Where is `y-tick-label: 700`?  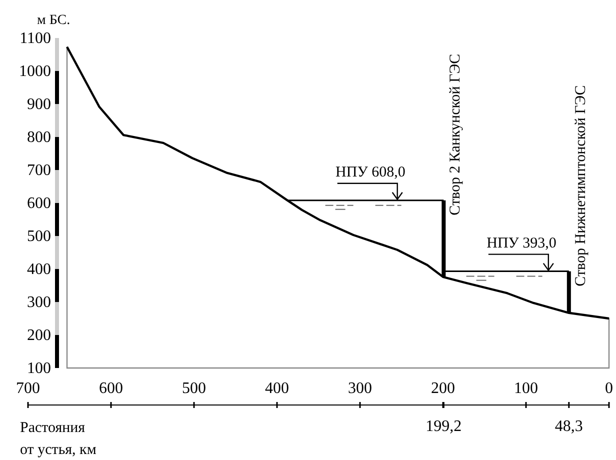
y-tick-label: 700 is located at coordinates (39, 170).